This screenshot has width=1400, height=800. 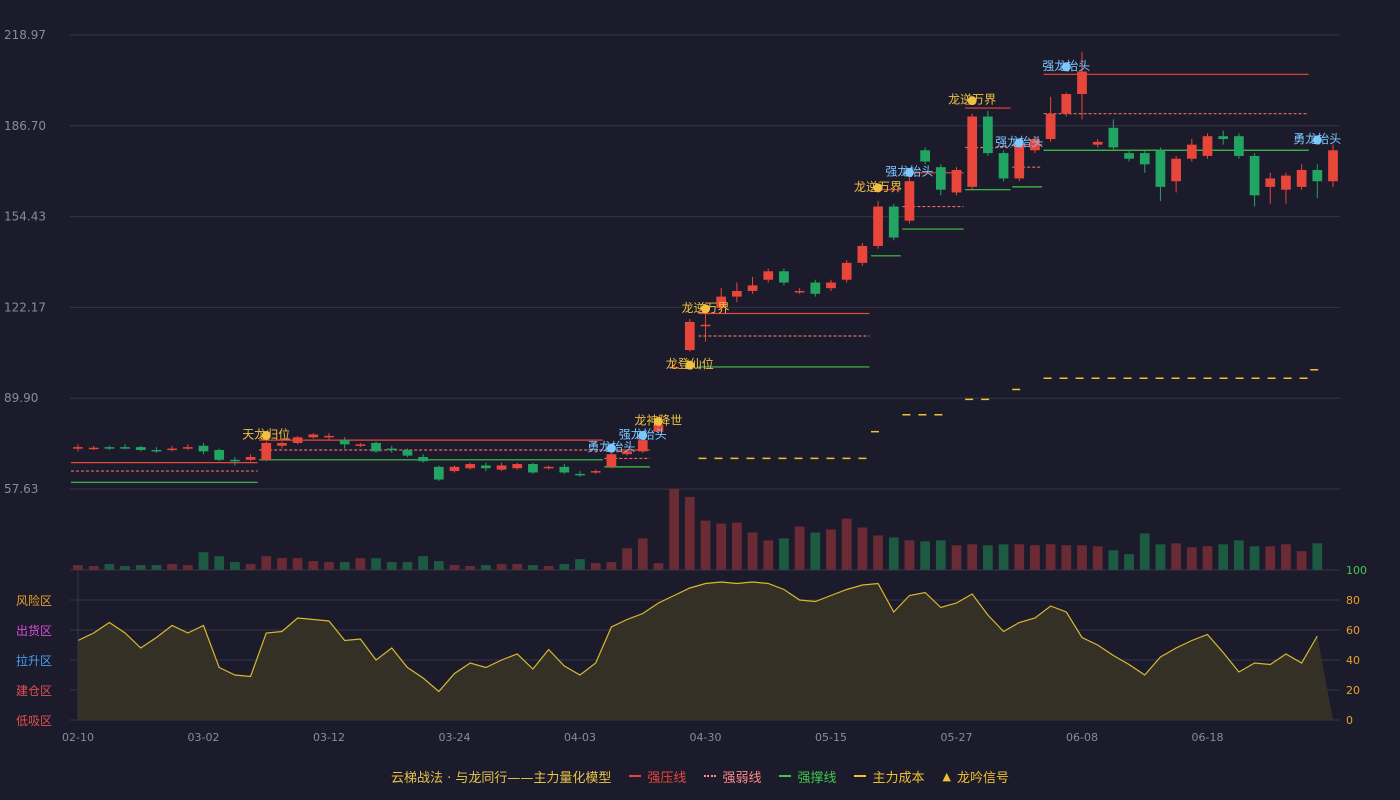 What do you see at coordinates (898, 778) in the screenshot?
I see `legend-cost-label: 主力成本` at bounding box center [898, 778].